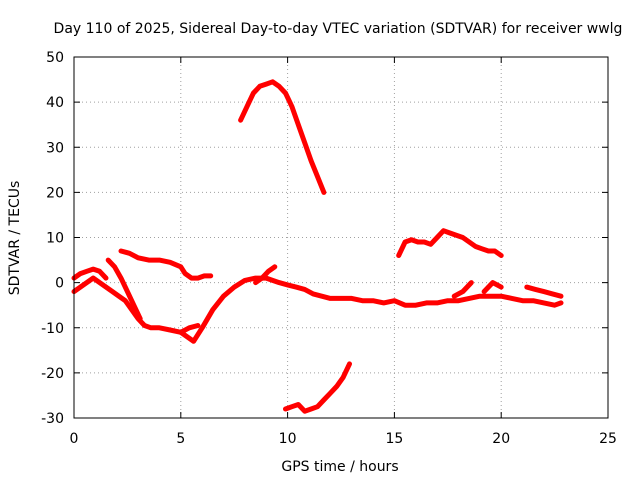 Image resolution: width=640 pixels, height=480 pixels. Describe the element at coordinates (288, 439) in the screenshot. I see `x-tick-label: 10` at that location.